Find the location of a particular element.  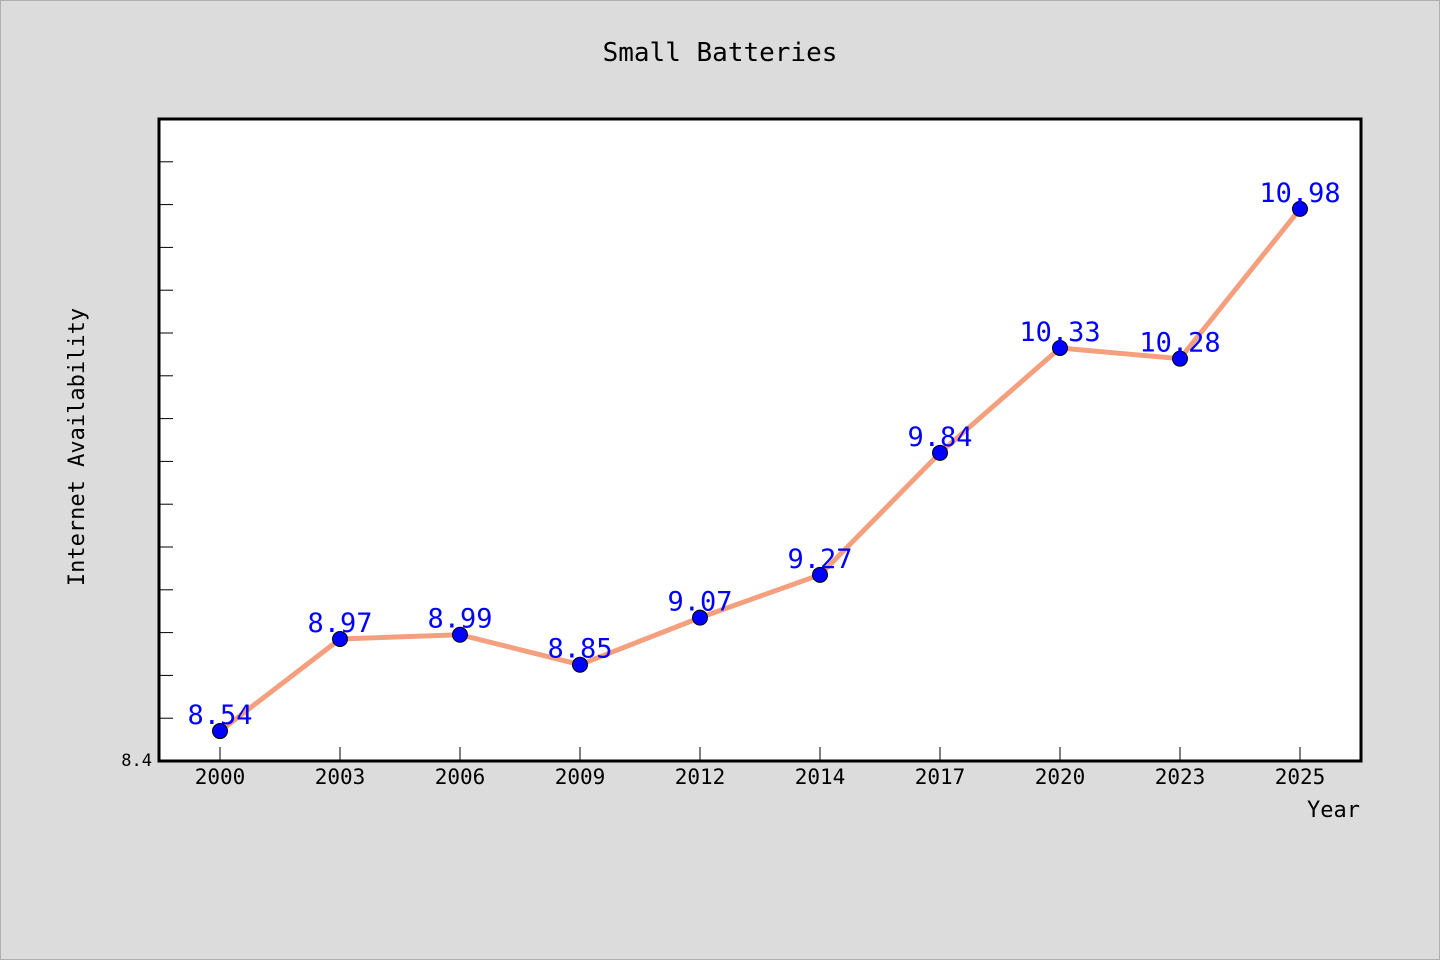

x-tick-label: 2017 is located at coordinates (940, 777).